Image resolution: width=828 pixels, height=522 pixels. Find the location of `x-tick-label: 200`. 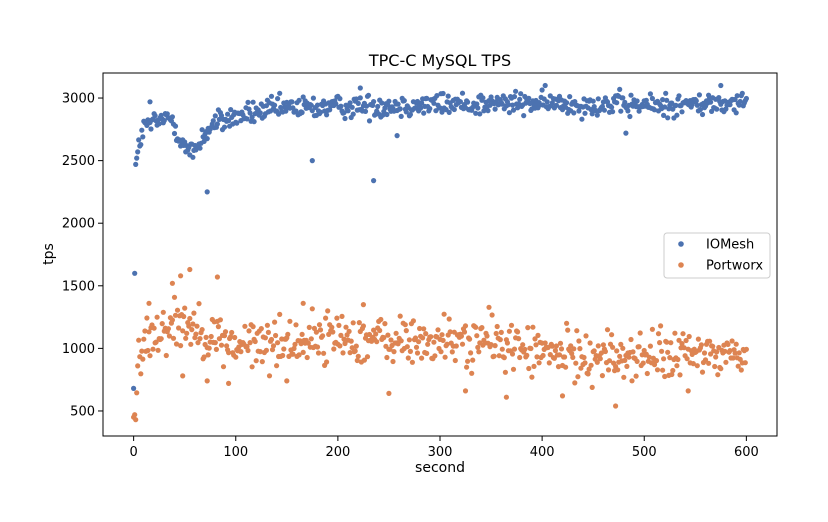

x-tick-label: 200 is located at coordinates (337, 452).